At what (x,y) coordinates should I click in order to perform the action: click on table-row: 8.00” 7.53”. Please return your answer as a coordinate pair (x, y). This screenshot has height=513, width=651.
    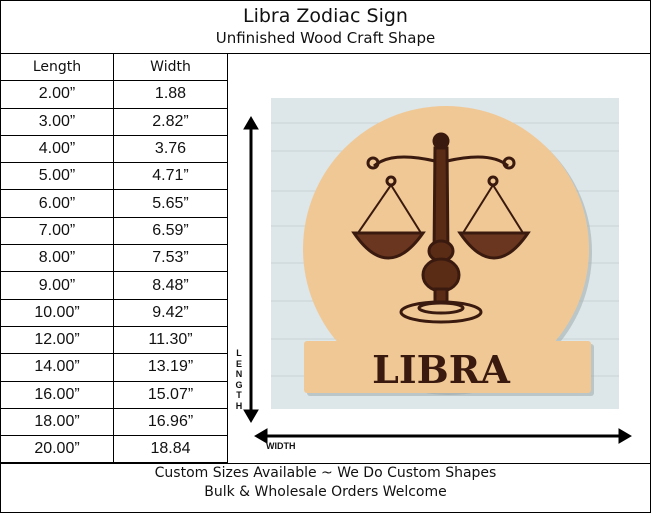
    Looking at the image, I should click on (114, 258).